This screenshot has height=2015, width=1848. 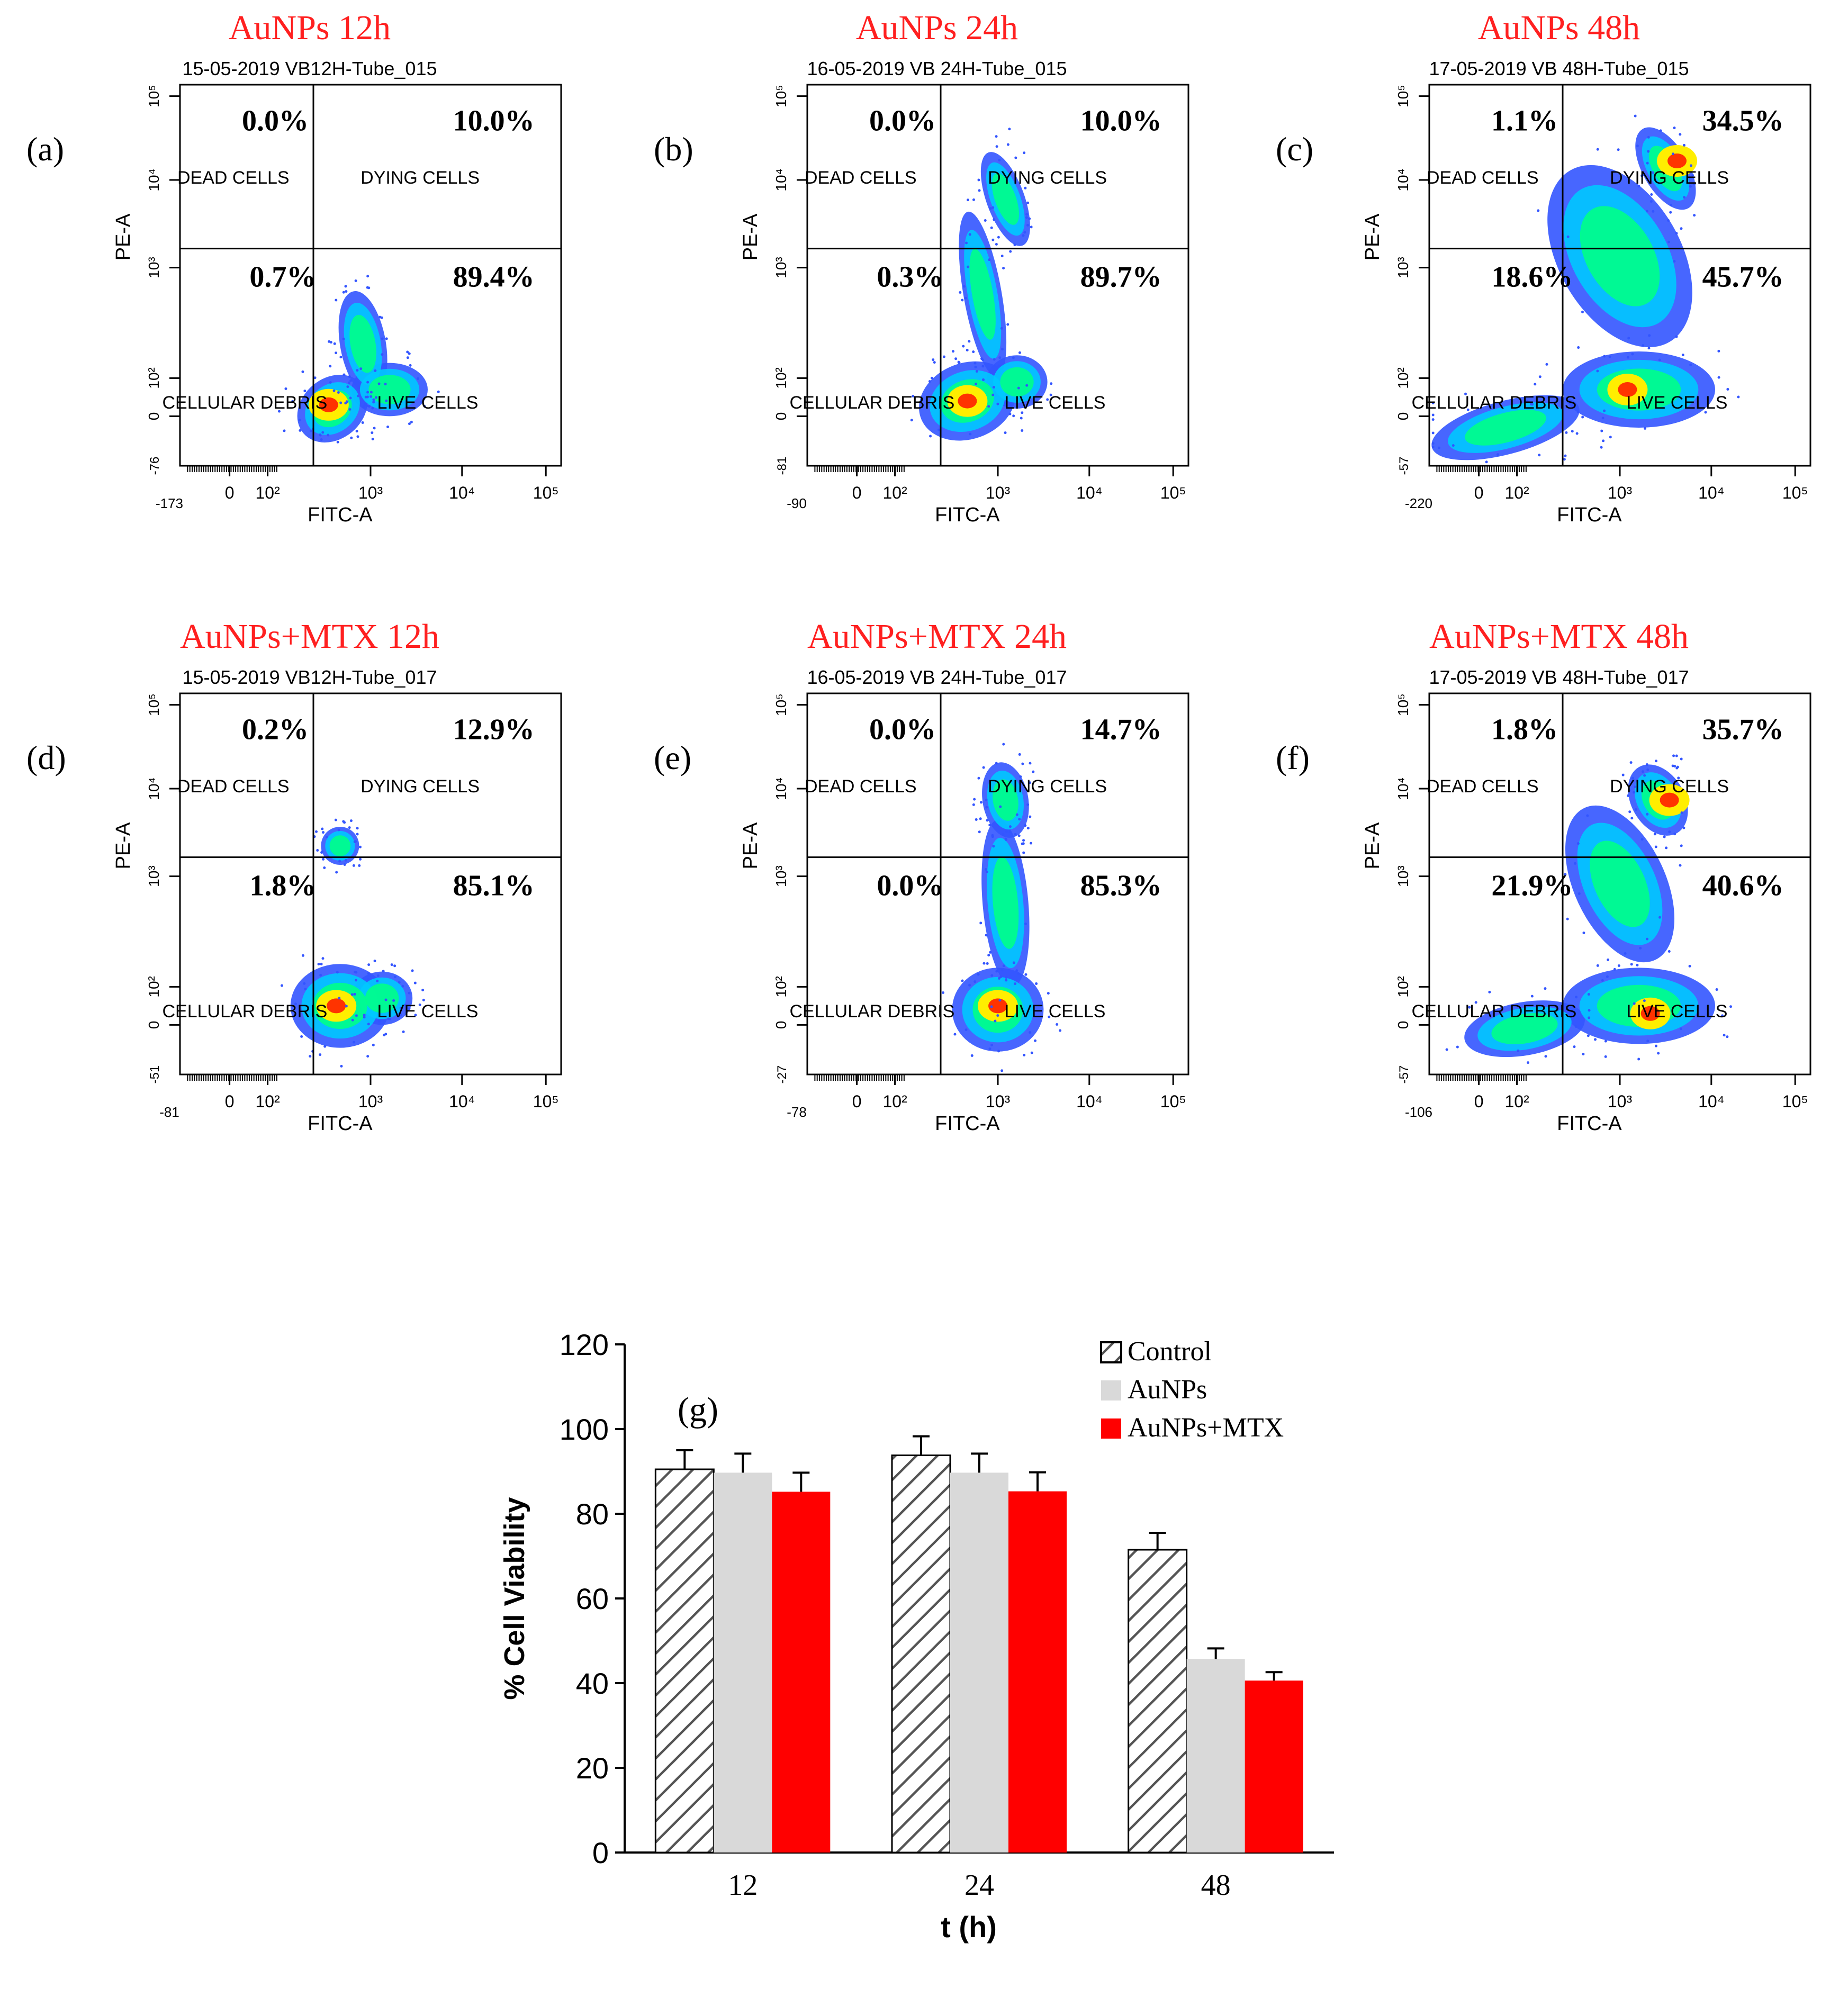 What do you see at coordinates (282, 277) in the screenshot?
I see `quadrant-percent-q3: 0.7%` at bounding box center [282, 277].